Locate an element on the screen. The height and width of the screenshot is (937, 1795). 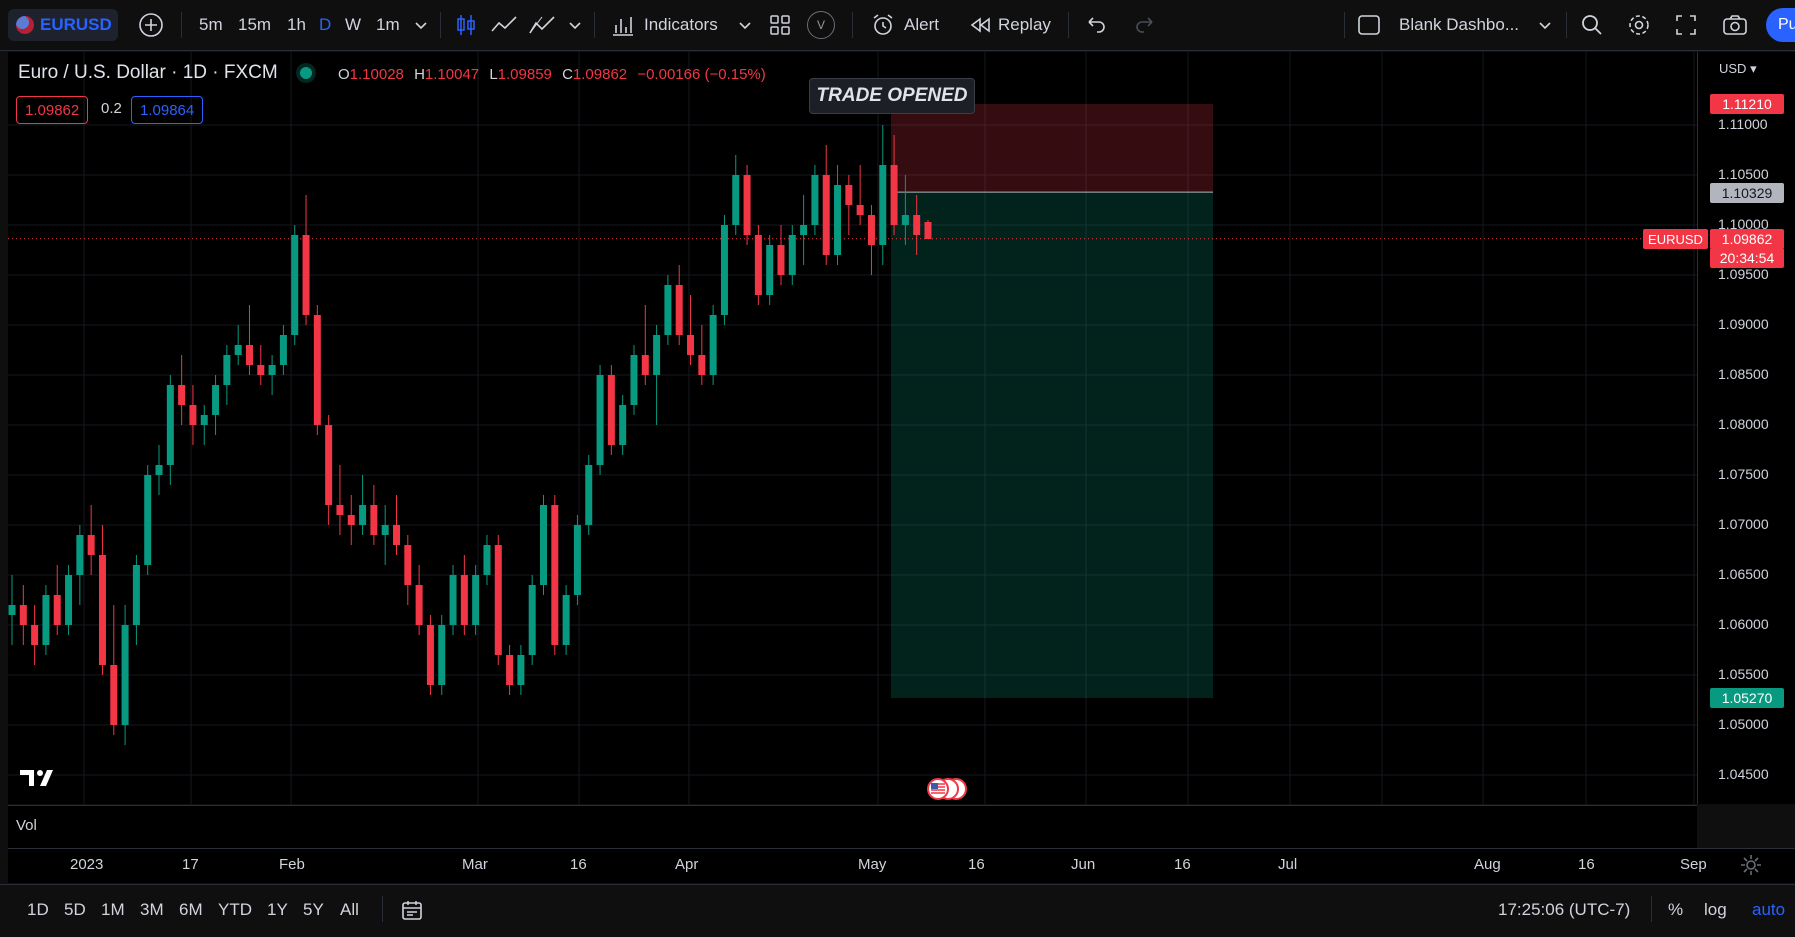
volume-label: Vol is located at coordinates (26, 825).